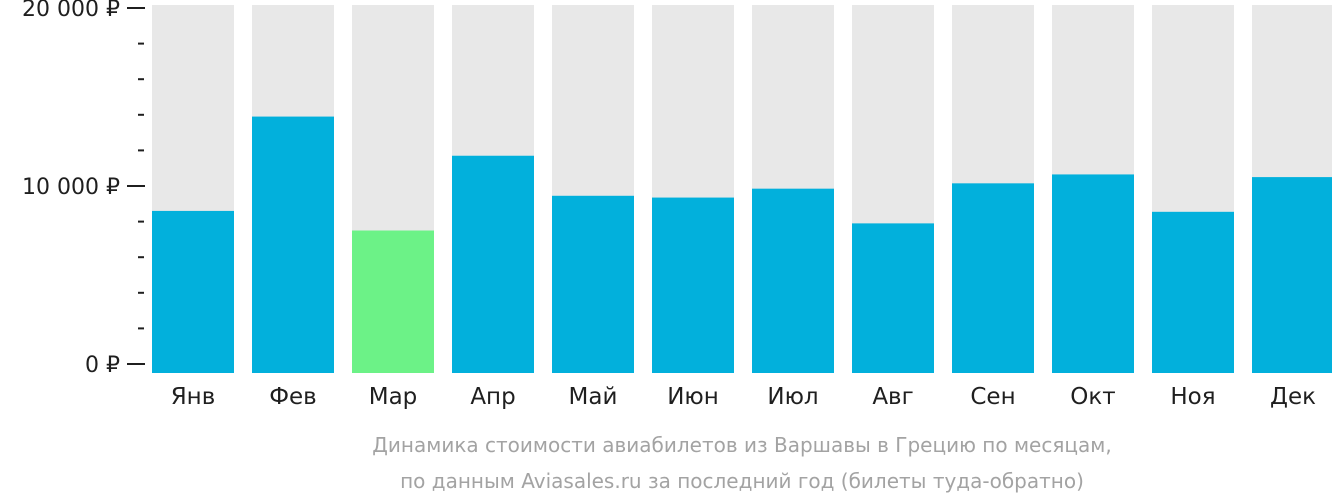 This screenshot has height=502, width=1332. What do you see at coordinates (892, 397) in the screenshot?
I see `x-tick-label: Авг` at bounding box center [892, 397].